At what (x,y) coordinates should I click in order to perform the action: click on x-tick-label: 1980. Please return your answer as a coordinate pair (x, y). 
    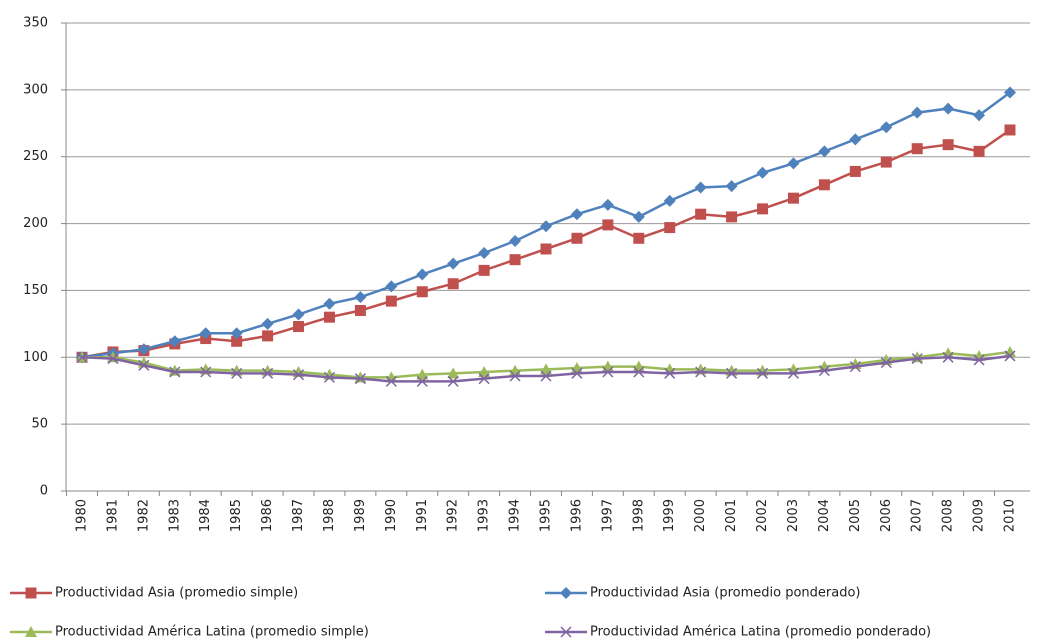
    Looking at the image, I should click on (82, 515).